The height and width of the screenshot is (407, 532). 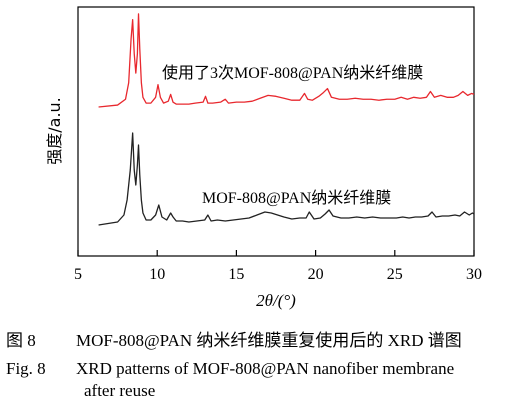 What do you see at coordinates (278, 266) in the screenshot?
I see `x-axis-ticks: 5 10 15 20 25 30` at bounding box center [278, 266].